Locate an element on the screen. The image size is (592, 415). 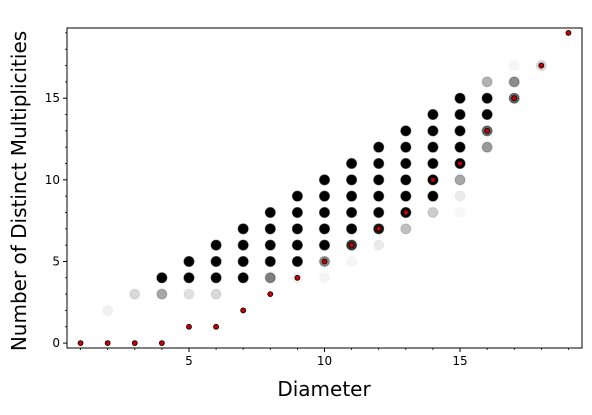
x-tick-label: 5 is located at coordinates (189, 361).